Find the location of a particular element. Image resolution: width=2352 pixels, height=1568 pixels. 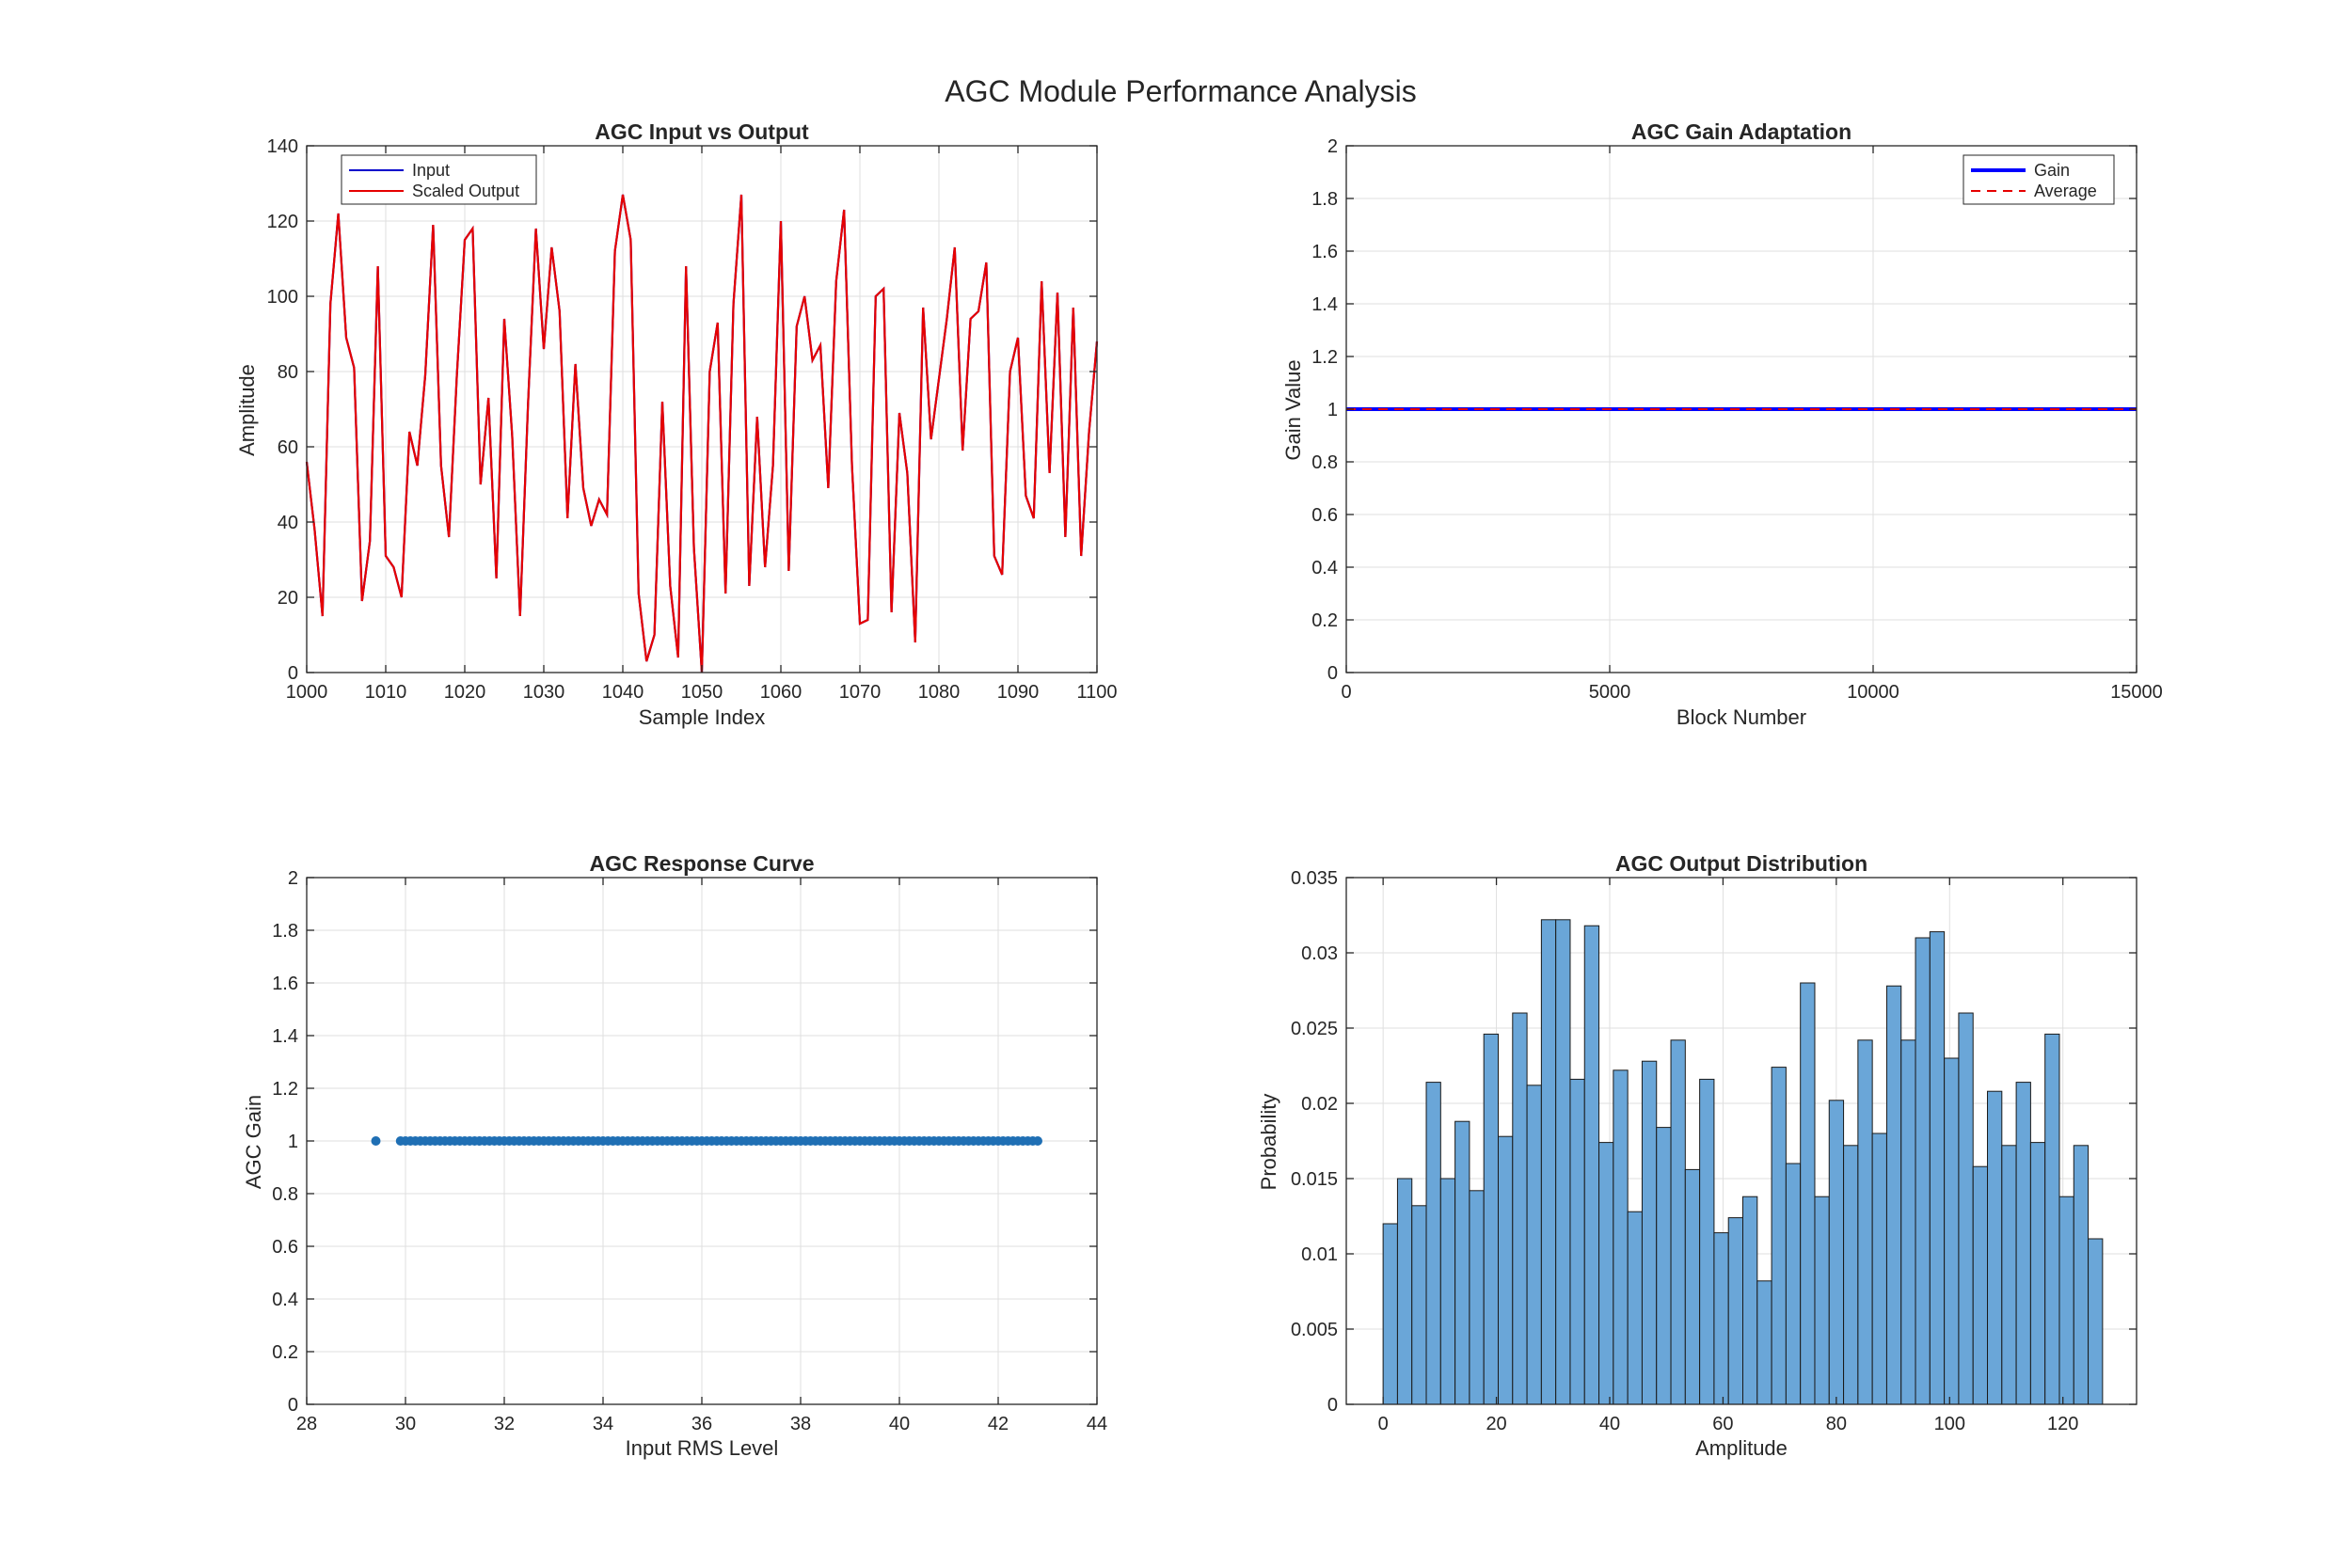

y-tick-label: 80 is located at coordinates (288, 372).